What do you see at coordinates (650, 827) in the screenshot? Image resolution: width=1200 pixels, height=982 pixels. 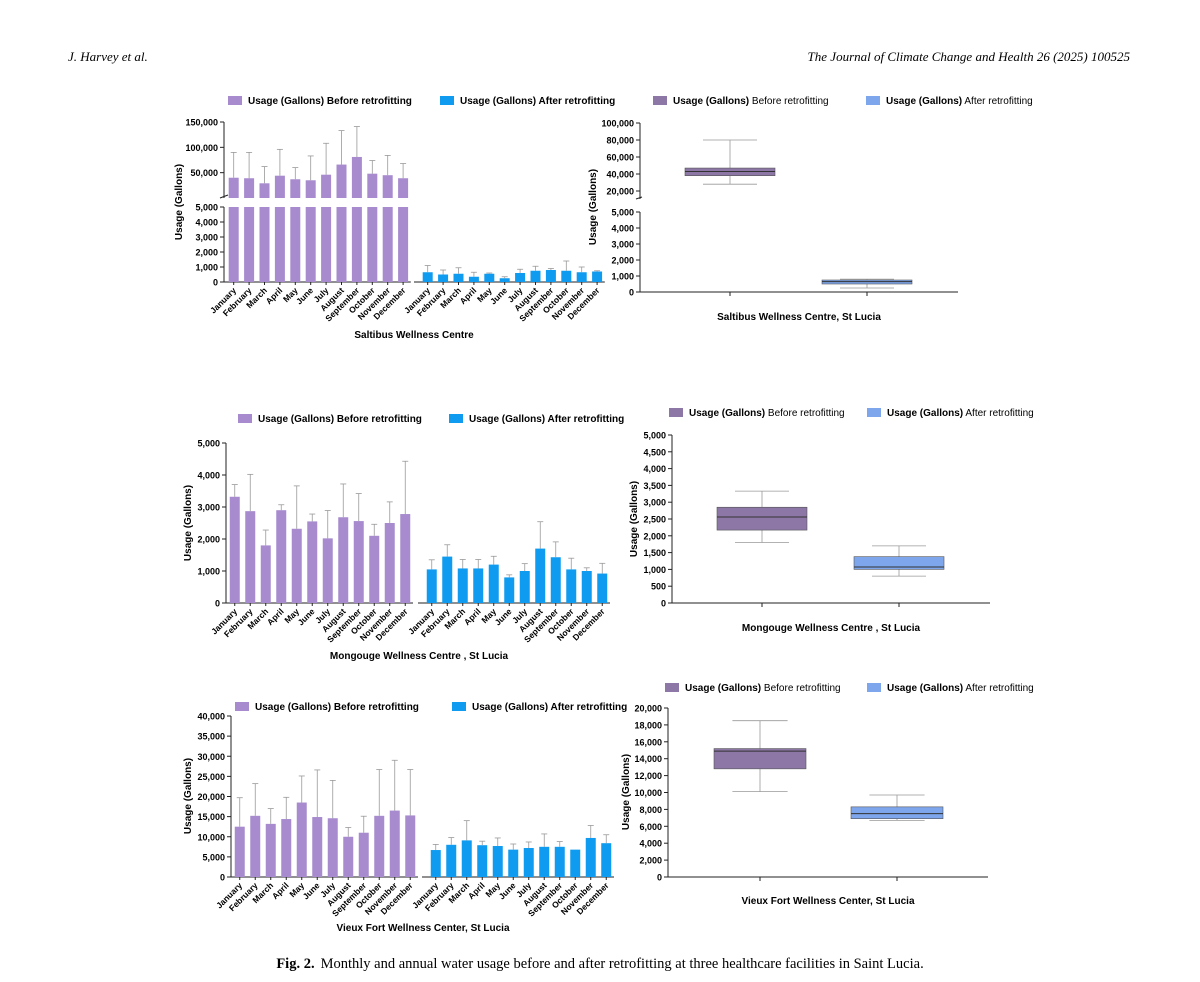 I see `vieux-fort-box-chart-ytick-3-label: 6,000` at bounding box center [650, 827].